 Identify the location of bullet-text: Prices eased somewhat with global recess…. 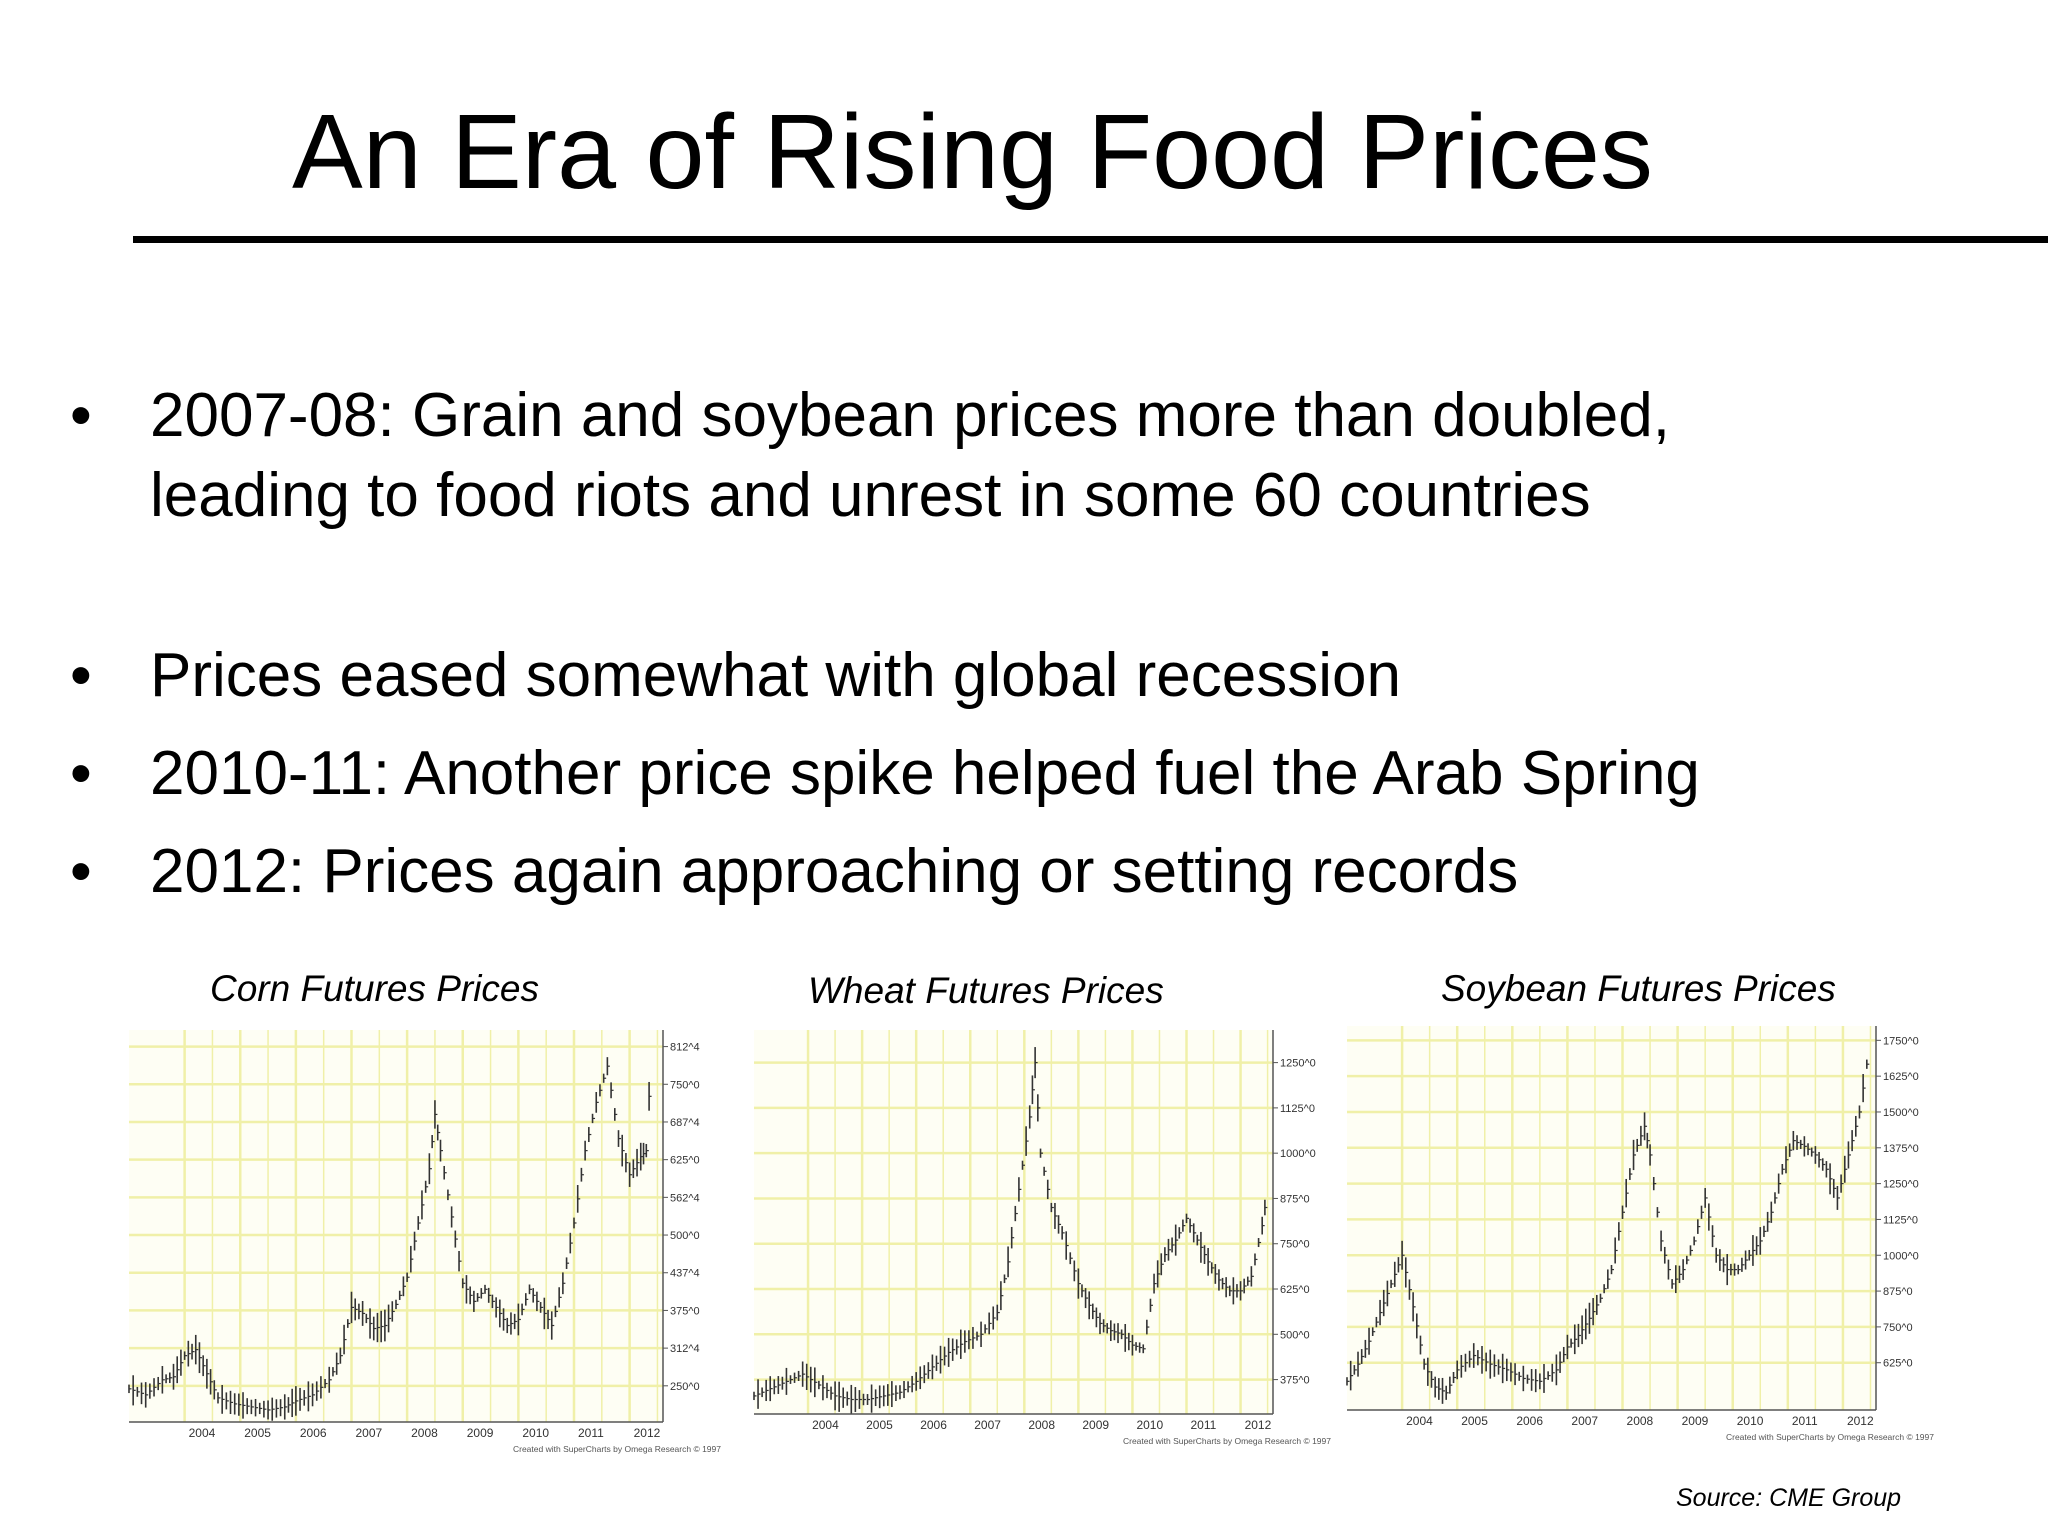
(775, 675).